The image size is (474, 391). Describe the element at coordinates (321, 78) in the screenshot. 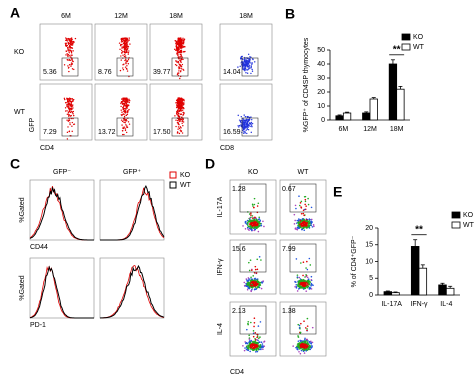

I see `y-tick-label: 30` at that location.